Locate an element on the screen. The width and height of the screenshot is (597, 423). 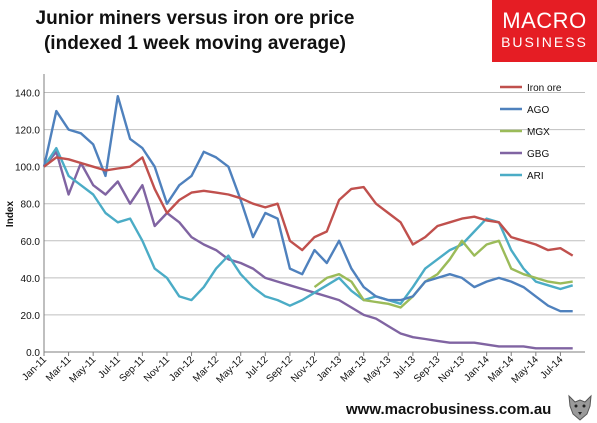
legend-label-mgx: MGX is located at coordinates (538, 132).